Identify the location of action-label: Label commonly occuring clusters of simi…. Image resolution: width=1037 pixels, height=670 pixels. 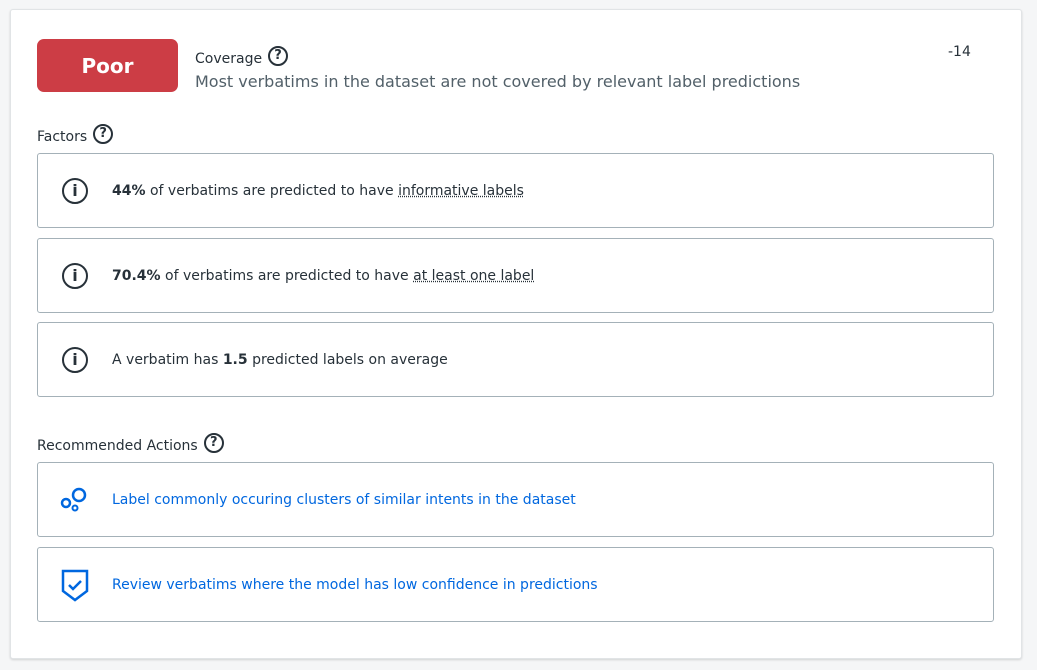
(344, 499).